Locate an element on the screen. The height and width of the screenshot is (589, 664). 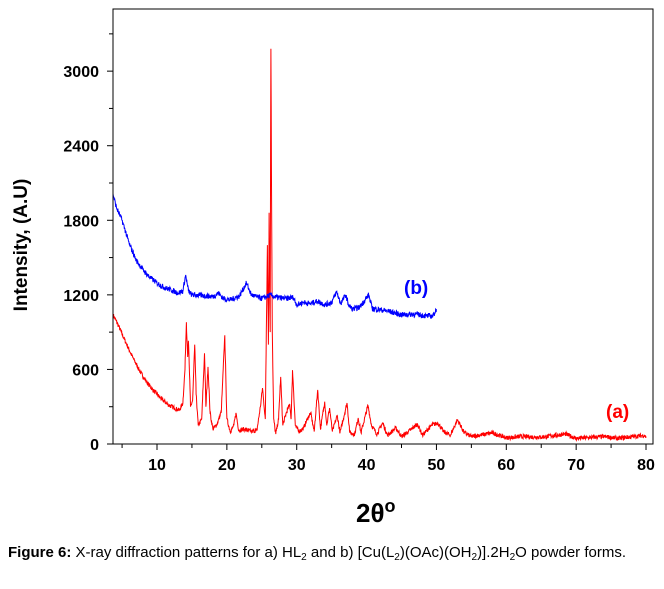
y-axis-label: Intensity, (A.U) is located at coordinates (21, 245).